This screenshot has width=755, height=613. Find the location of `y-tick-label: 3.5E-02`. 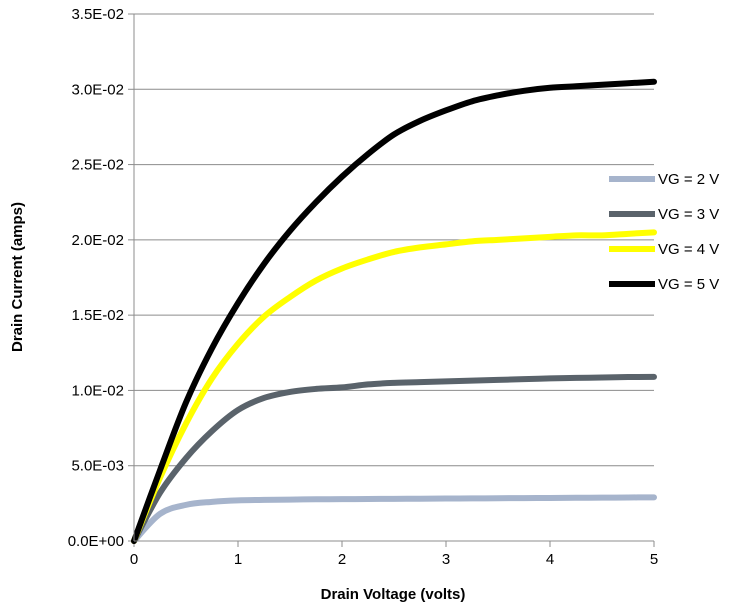

y-tick-label: 3.5E-02 is located at coordinates (97, 14).